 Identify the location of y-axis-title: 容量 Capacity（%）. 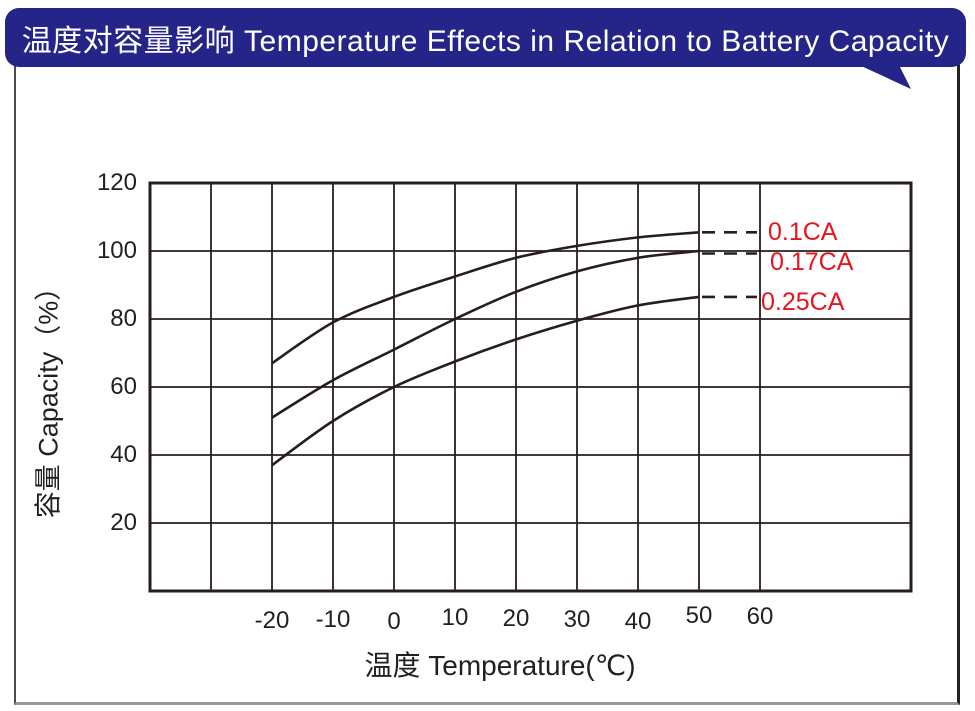
(48, 396).